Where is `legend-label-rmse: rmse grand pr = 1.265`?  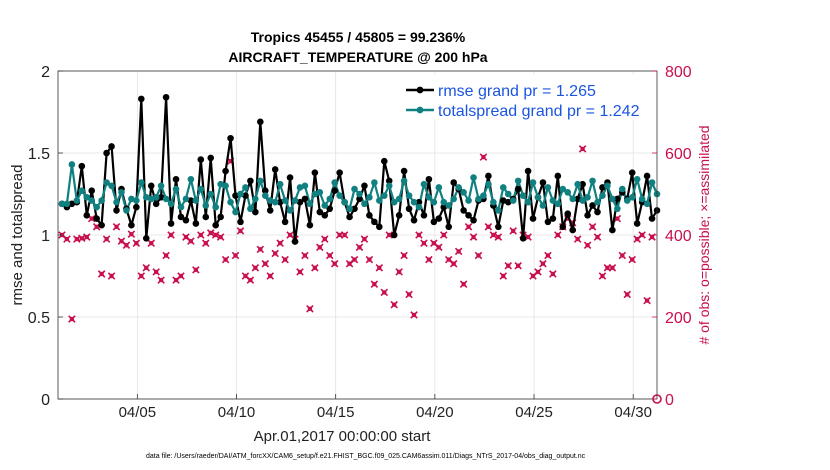 legend-label-rmse: rmse grand pr = 1.265 is located at coordinates (517, 91).